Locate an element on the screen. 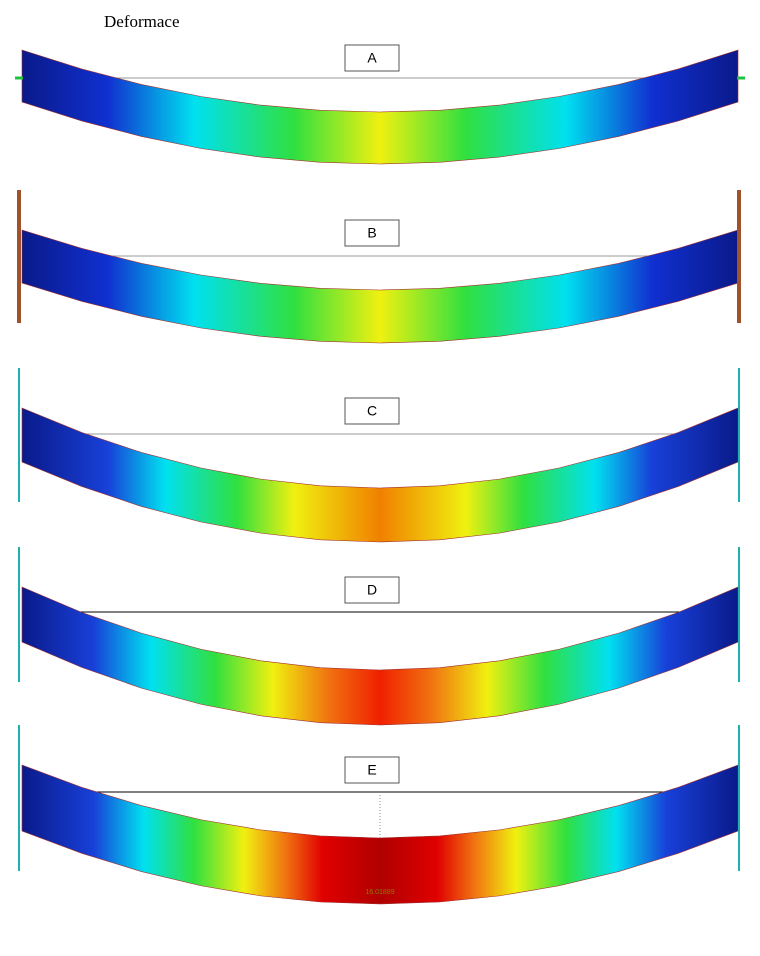  panel-label: D is located at coordinates (372, 590).